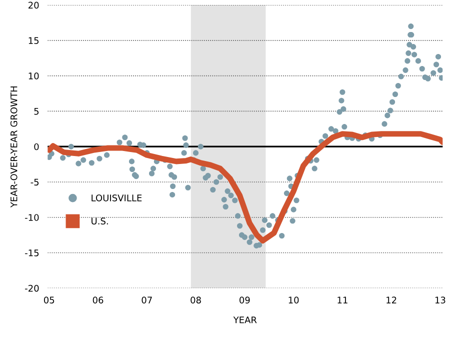 This screenshot has width=454, height=337. I want to click on y-tick-label: 15, so click(33, 40).